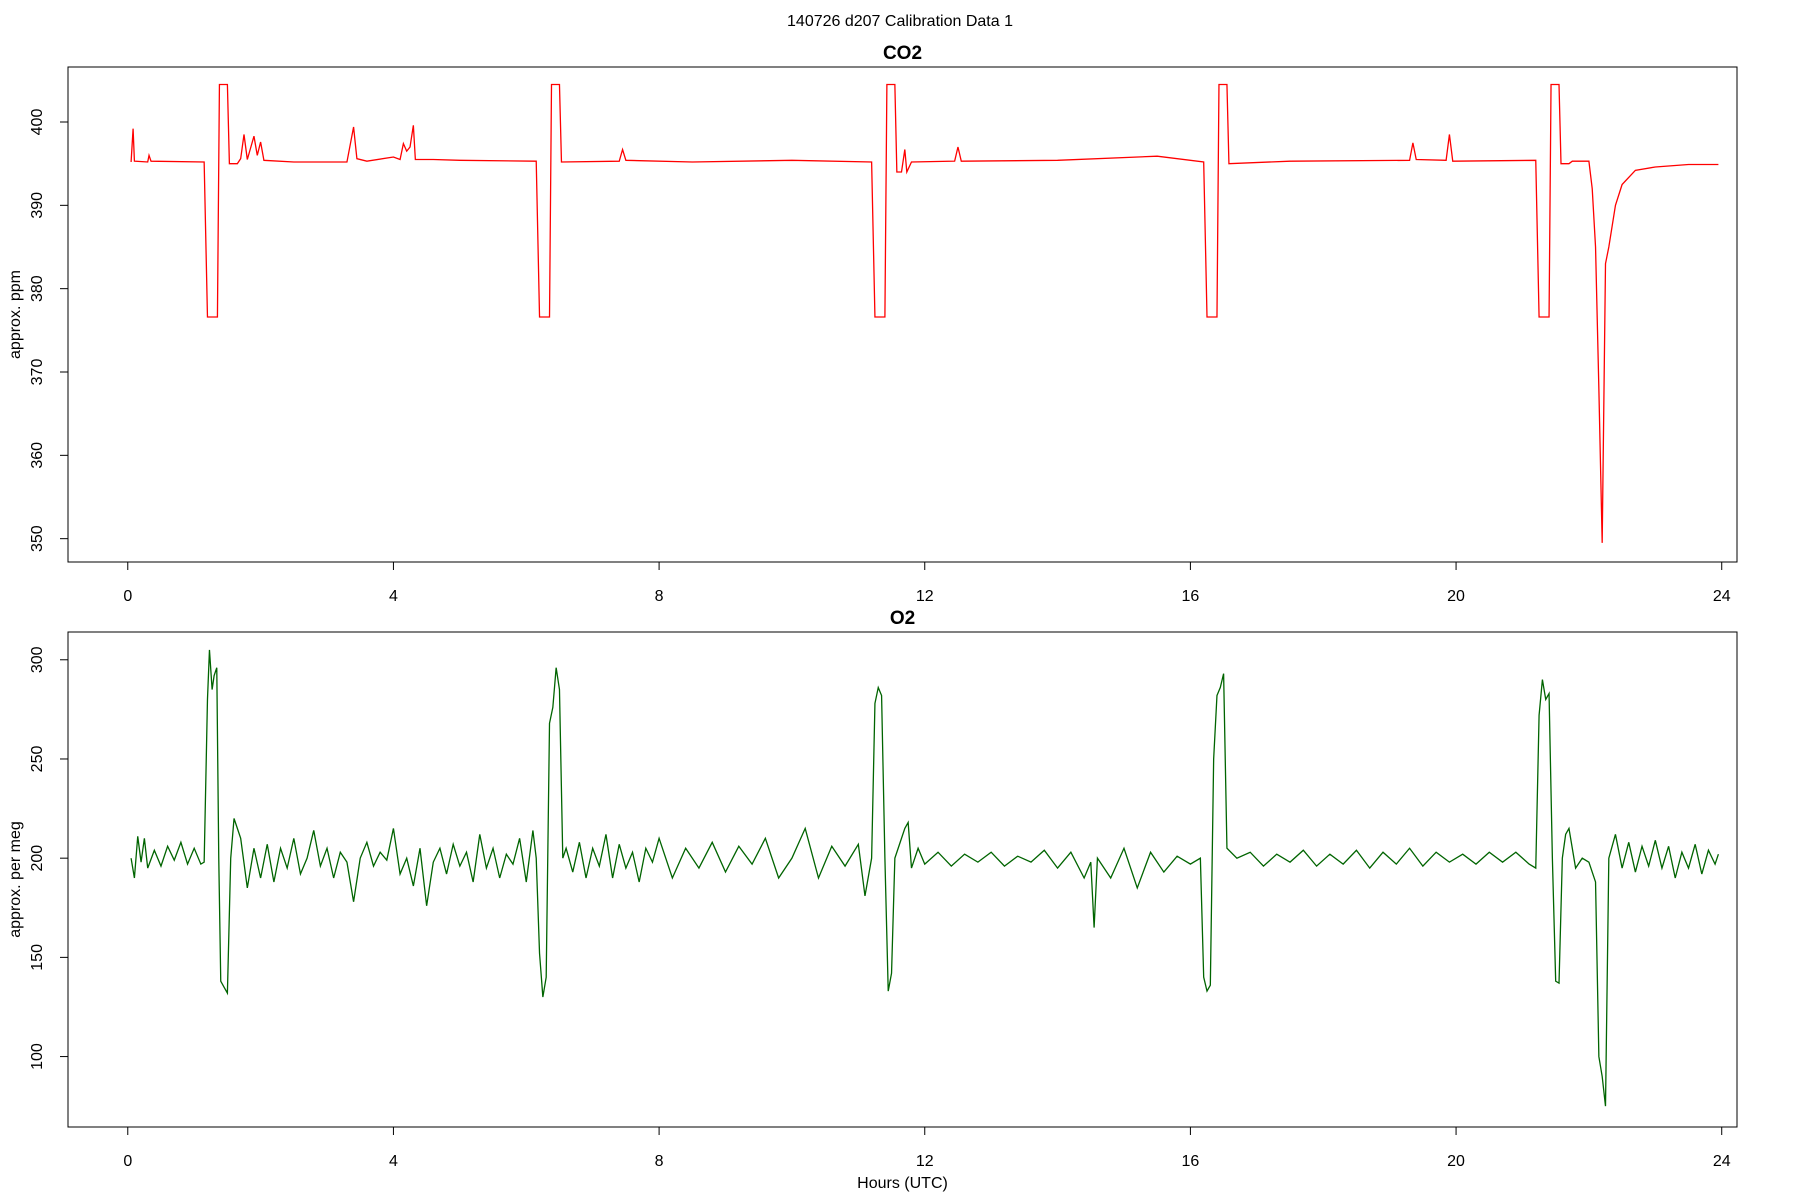 The height and width of the screenshot is (1200, 1800). Describe the element at coordinates (37, 455) in the screenshot. I see `y-tick-label: 360` at that location.